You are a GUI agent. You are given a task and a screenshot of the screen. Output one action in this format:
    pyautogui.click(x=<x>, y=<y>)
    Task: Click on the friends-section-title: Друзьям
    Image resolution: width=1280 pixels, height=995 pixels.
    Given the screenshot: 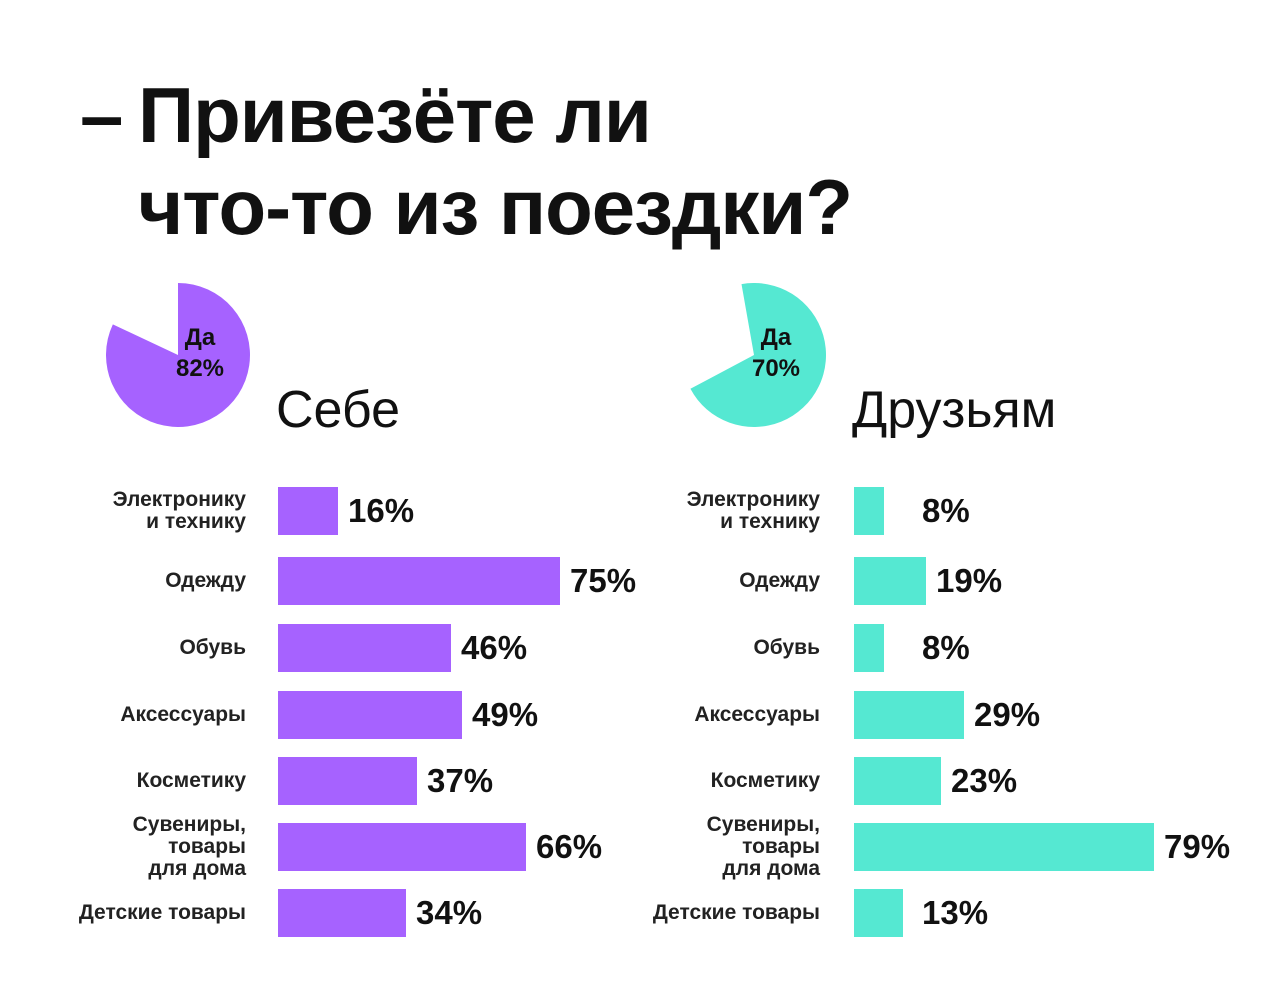 What is the action you would take?
    pyautogui.click(x=954, y=410)
    